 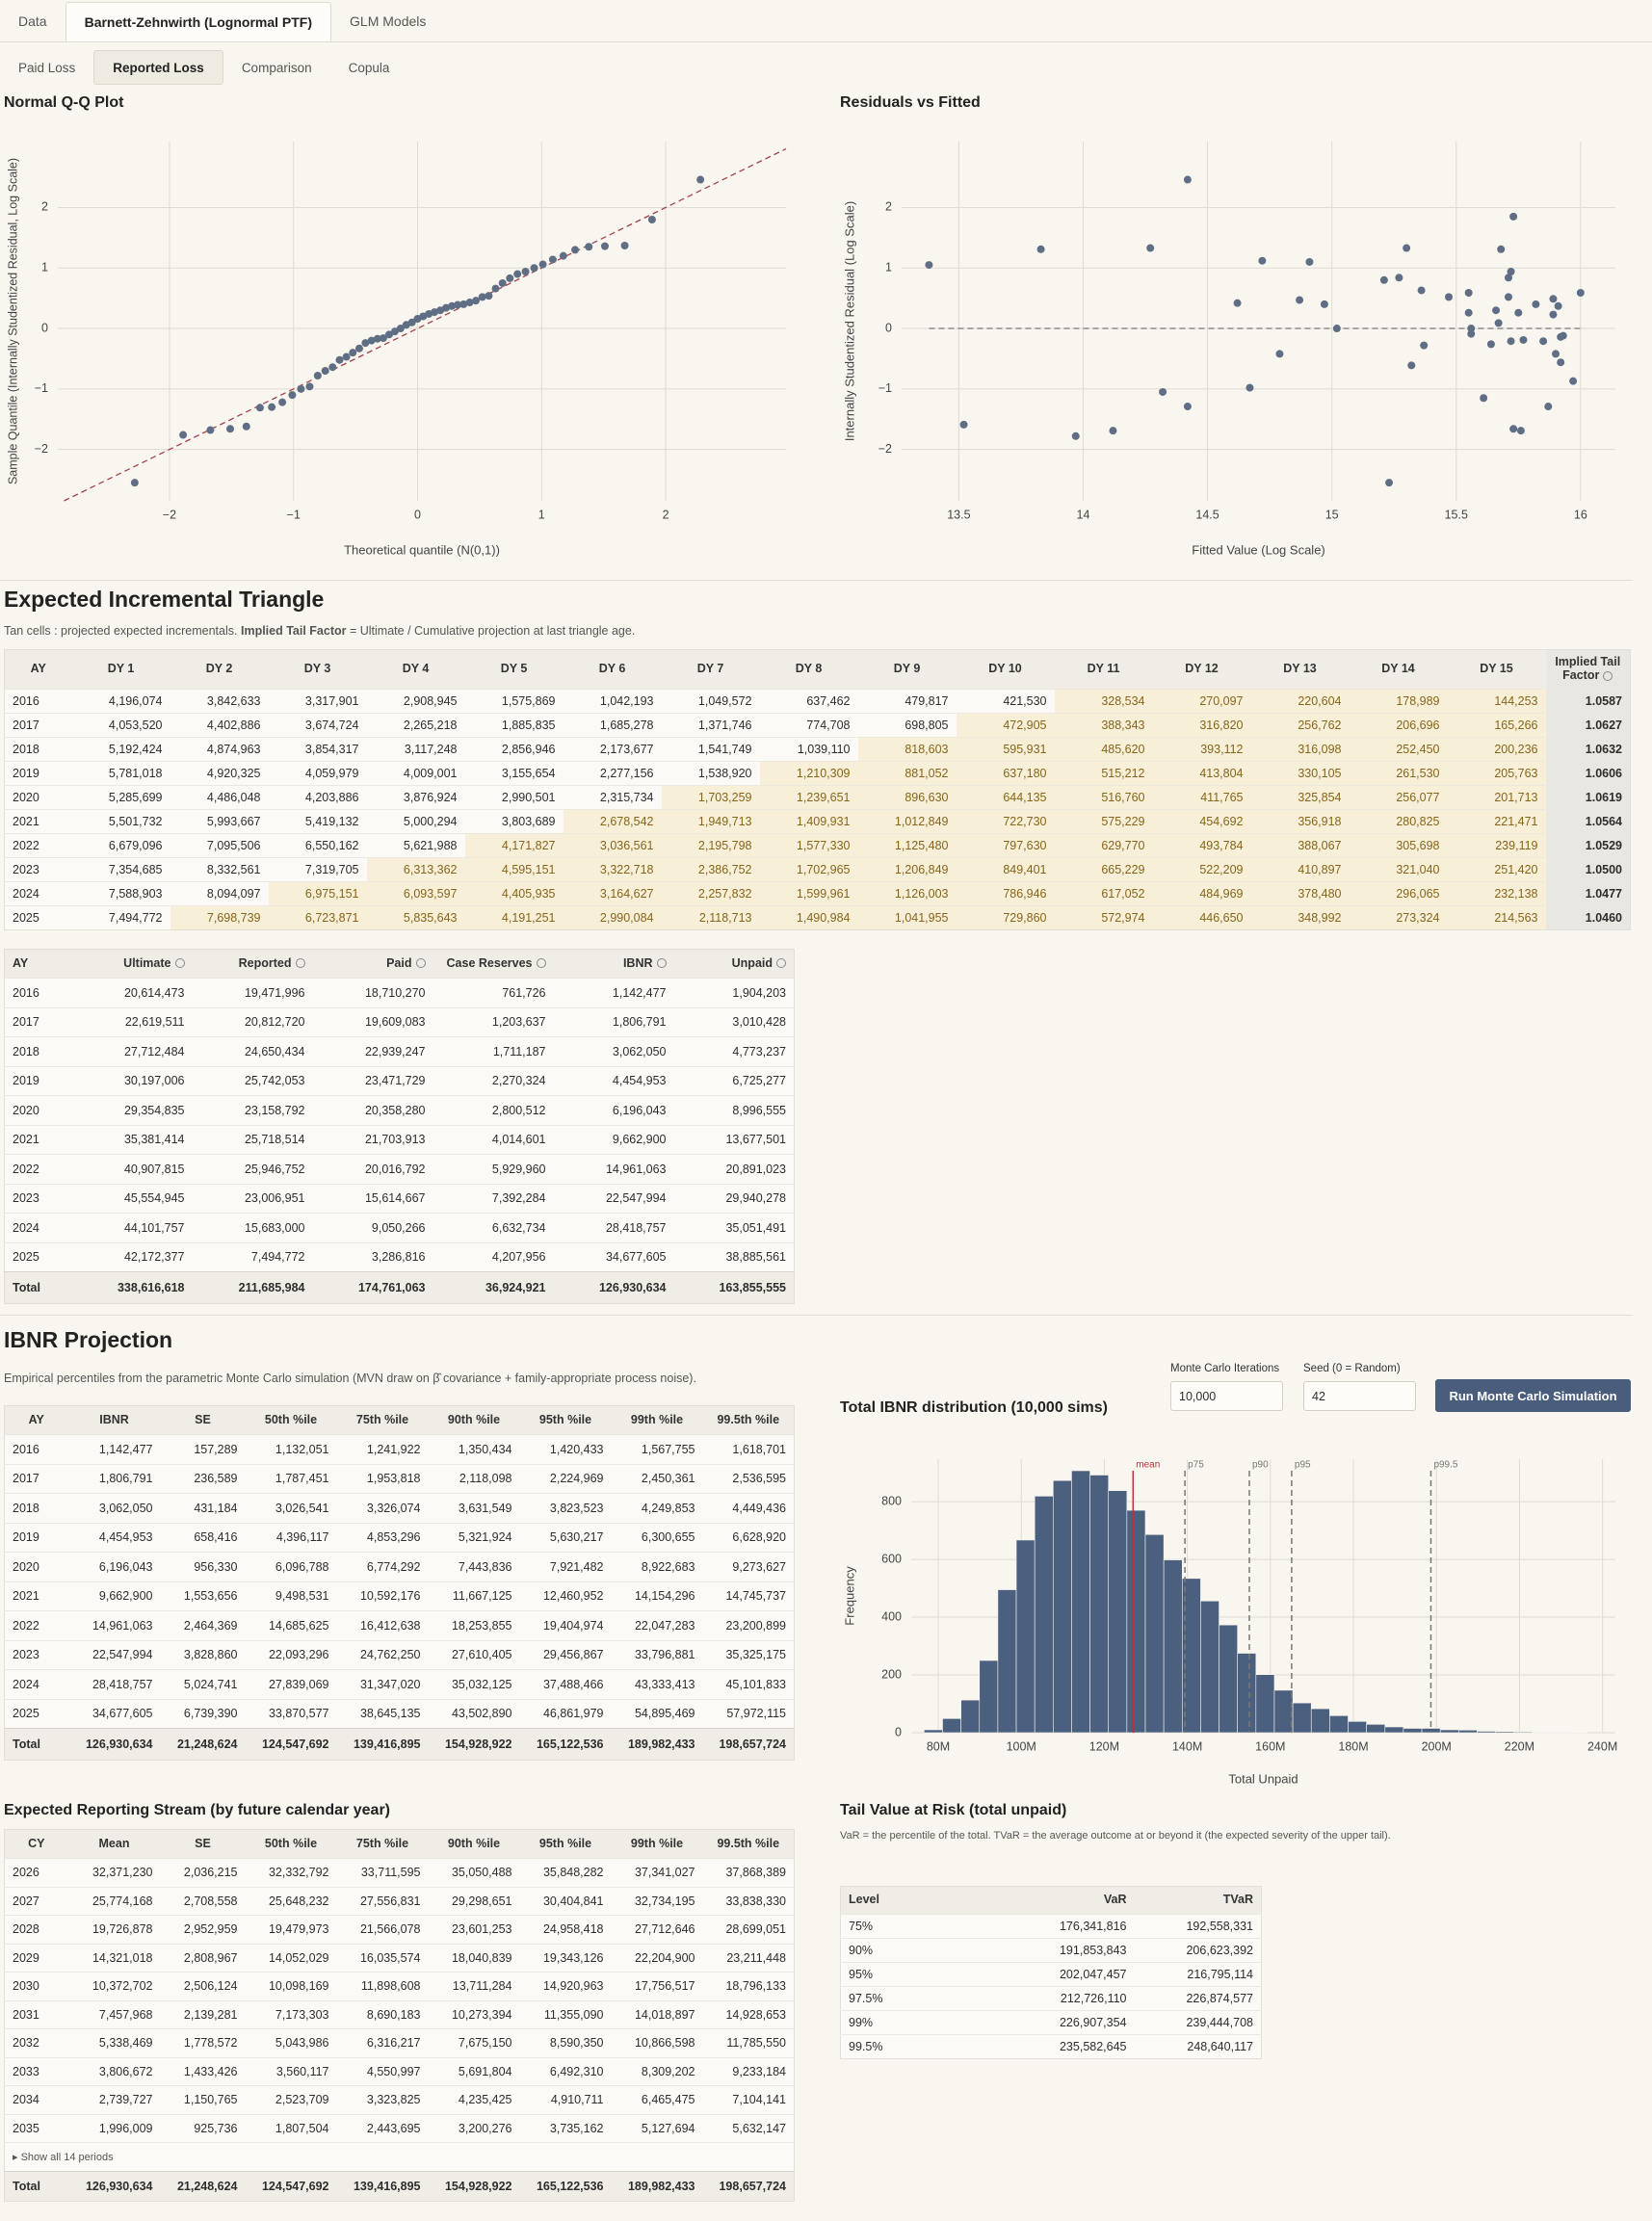 I want to click on table-cell: 139,416,895, so click(x=382, y=2186).